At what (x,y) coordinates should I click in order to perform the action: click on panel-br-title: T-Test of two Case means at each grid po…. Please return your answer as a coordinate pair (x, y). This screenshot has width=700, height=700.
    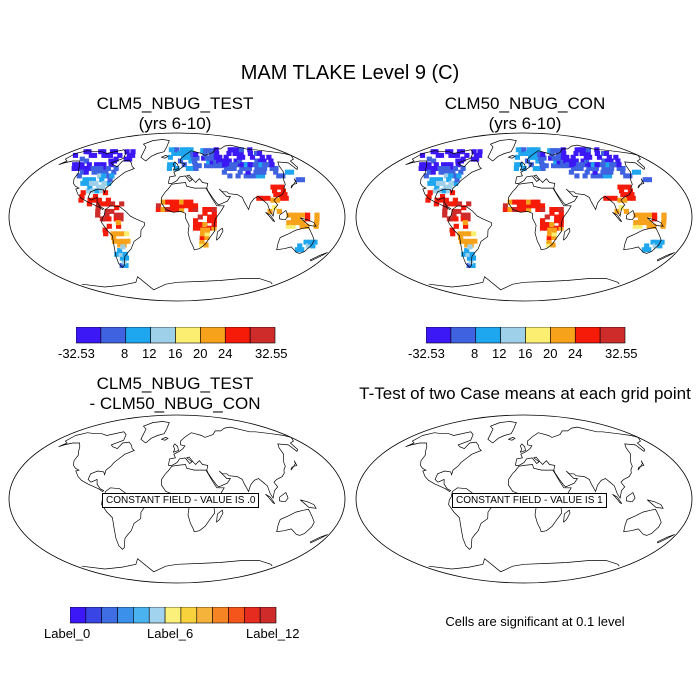
    Looking at the image, I should click on (525, 393).